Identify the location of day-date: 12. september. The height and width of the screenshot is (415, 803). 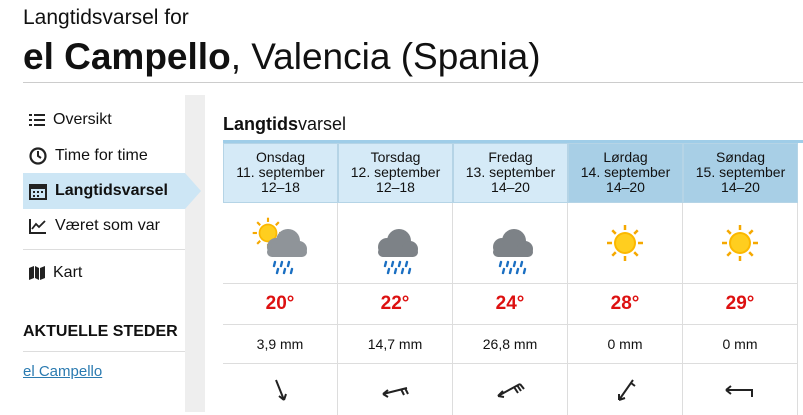
(395, 172).